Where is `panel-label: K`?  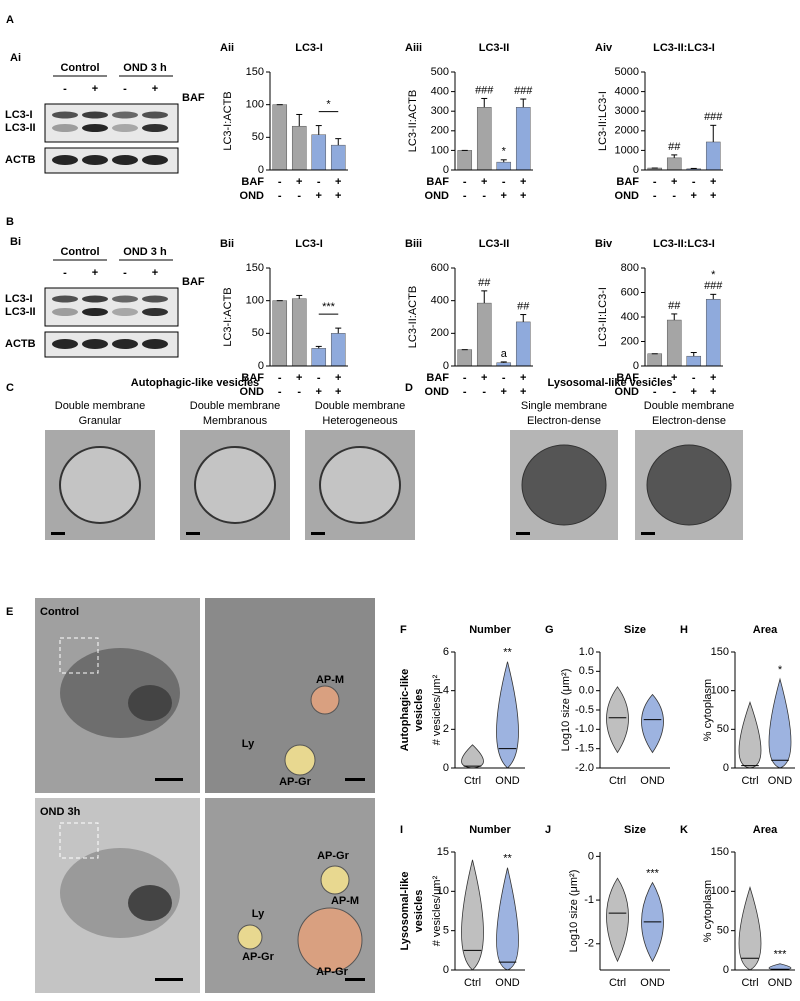
panel-label: K is located at coordinates (684, 830).